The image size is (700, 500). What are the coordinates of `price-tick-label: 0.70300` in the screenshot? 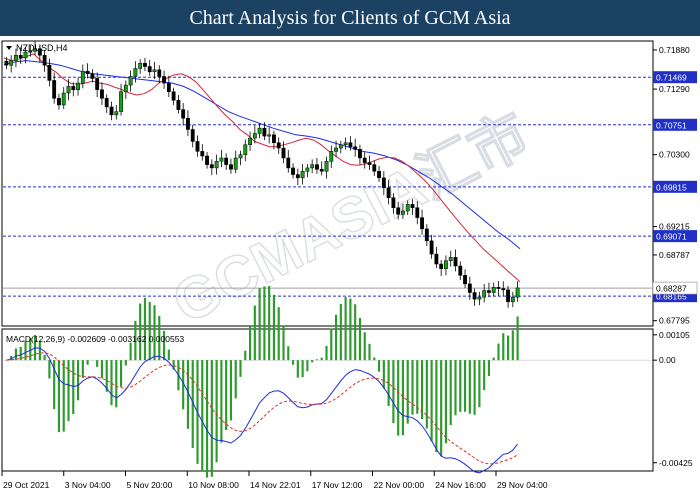 It's located at (674, 155).